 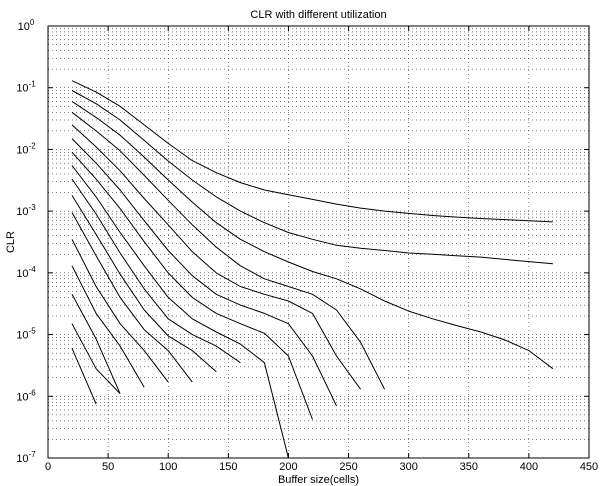 I want to click on y-tick-label: 10⁻⁷, so click(x=26, y=457).